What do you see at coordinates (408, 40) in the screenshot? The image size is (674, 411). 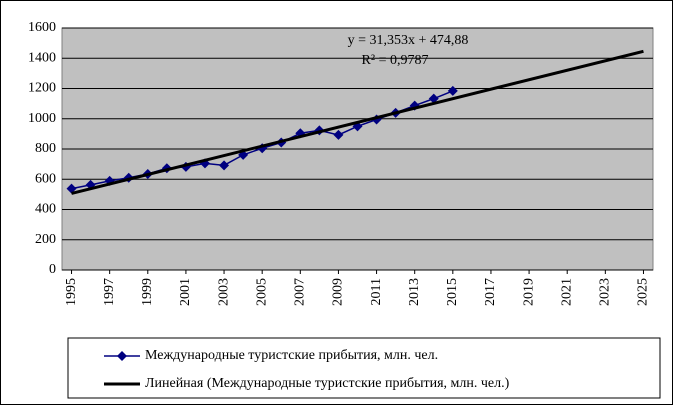 I see `annotation: y = 31,353x + 474,88` at bounding box center [408, 40].